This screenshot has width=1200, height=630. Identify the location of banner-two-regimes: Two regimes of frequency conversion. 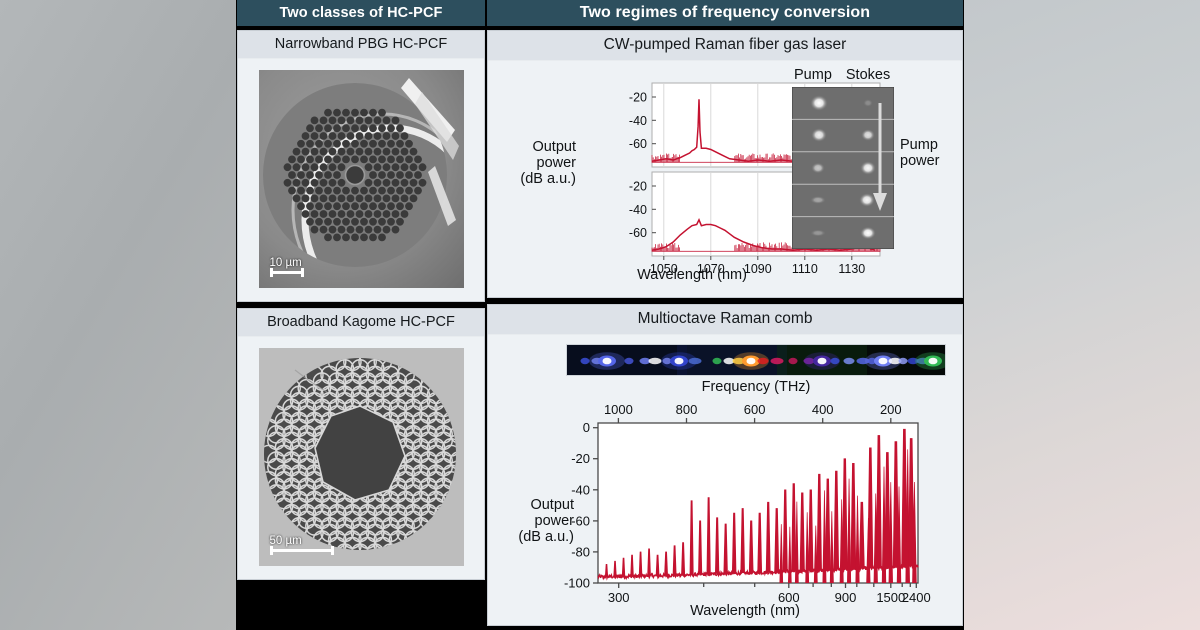
(725, 13).